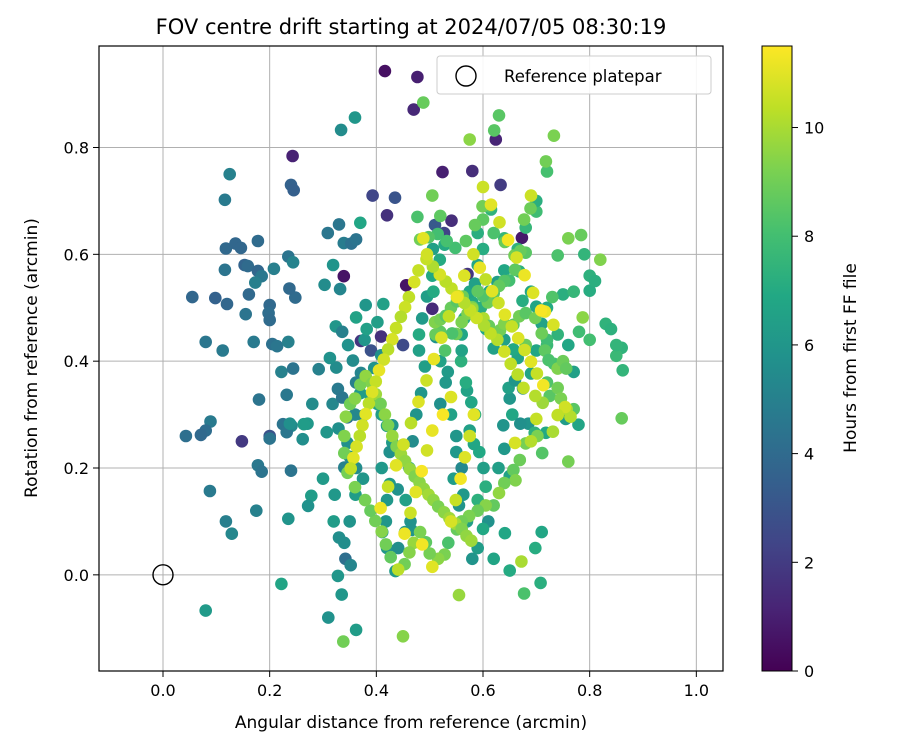 This screenshot has width=900, height=750. What do you see at coordinates (696, 690) in the screenshot?
I see `x-tick-label: 1.0` at bounding box center [696, 690].